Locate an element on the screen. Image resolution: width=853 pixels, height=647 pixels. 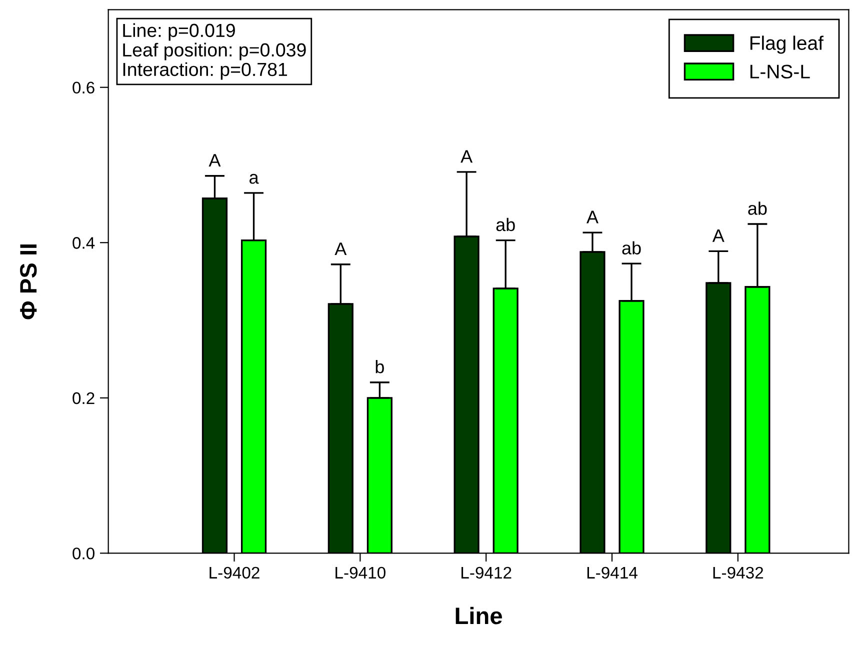
annotation: Line: p=0.019 Leaf position: p=0.039 Interaction: p=0.781 is located at coordinates (214, 51).